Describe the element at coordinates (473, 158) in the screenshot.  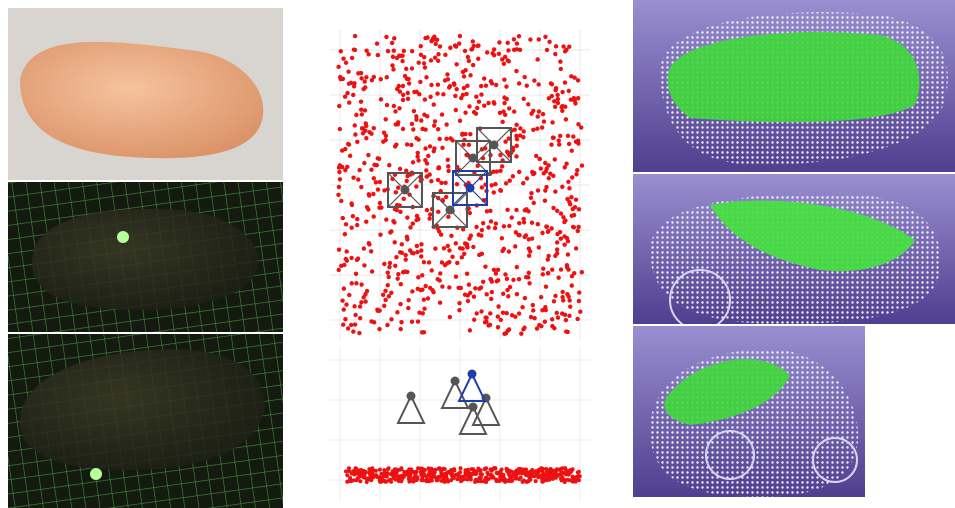
I see `camera-center` at that location.